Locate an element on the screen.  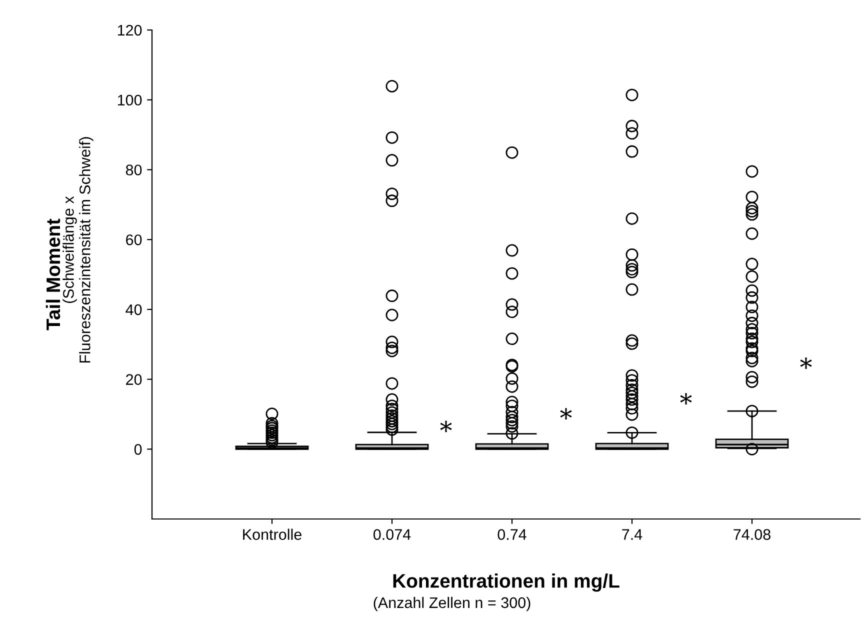
y-tick-label: 120 is located at coordinates (130, 30).